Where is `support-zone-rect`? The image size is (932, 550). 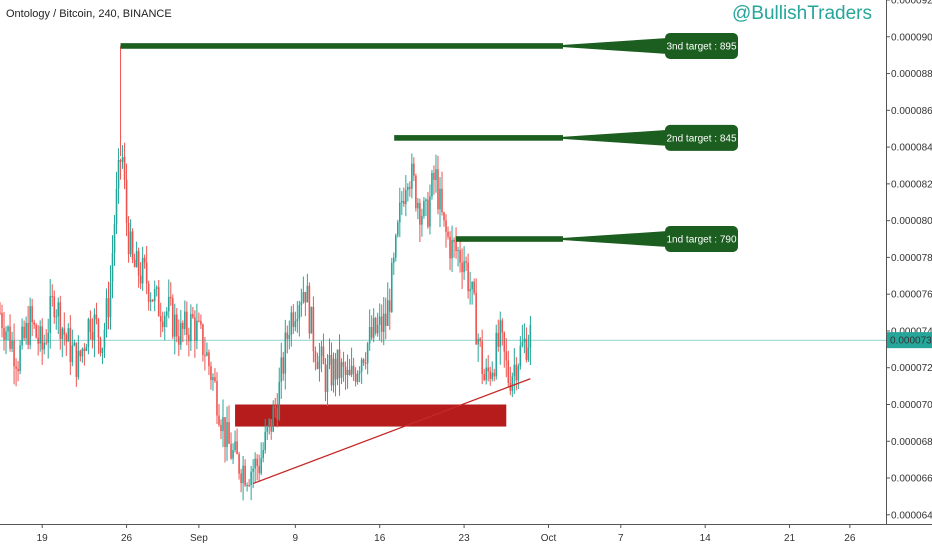 support-zone-rect is located at coordinates (371, 415).